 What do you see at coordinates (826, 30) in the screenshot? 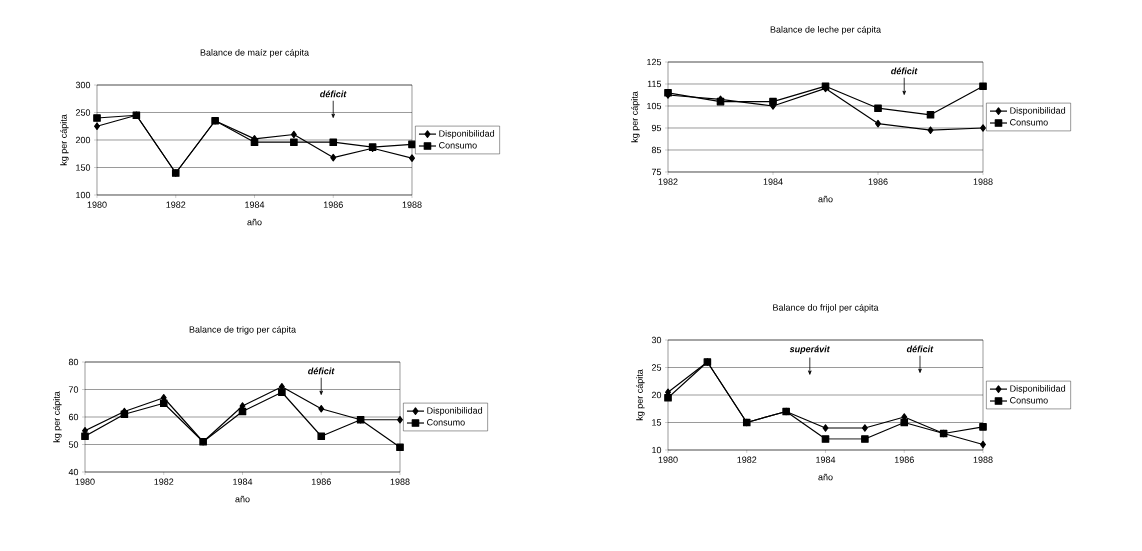
I see `chart-title: Balance de leche per cápita` at bounding box center [826, 30].